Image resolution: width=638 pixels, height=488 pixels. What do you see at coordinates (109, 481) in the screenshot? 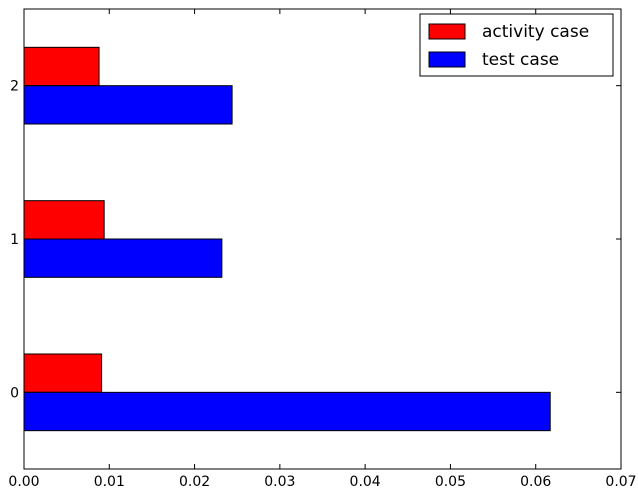
I see `x-tick-label-0.01: 0.01` at bounding box center [109, 481].